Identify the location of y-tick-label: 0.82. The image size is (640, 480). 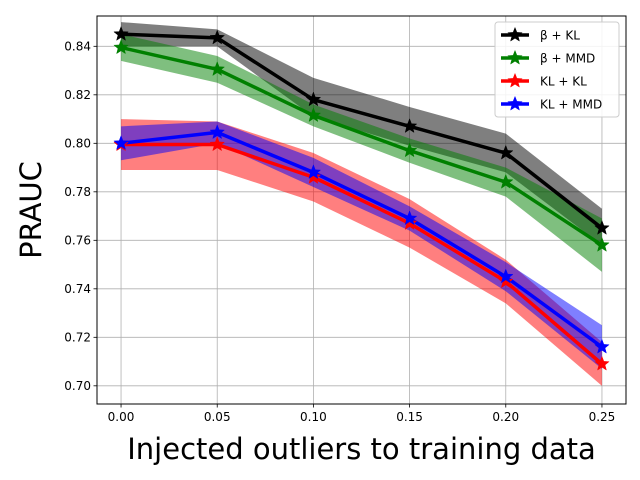
(77, 95).